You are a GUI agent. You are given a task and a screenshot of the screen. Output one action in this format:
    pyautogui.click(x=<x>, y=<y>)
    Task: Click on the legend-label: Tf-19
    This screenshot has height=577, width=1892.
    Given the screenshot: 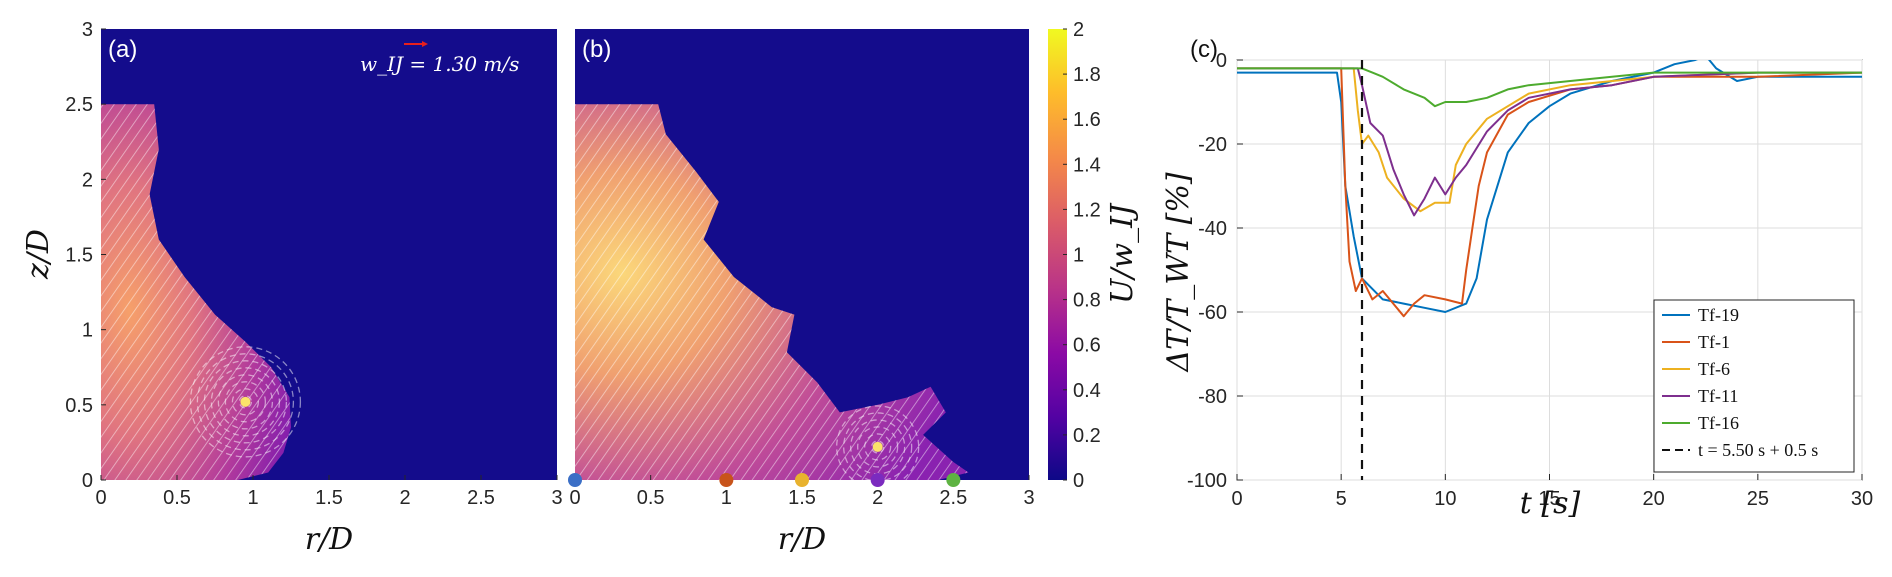 What is the action you would take?
    pyautogui.click(x=1718, y=315)
    